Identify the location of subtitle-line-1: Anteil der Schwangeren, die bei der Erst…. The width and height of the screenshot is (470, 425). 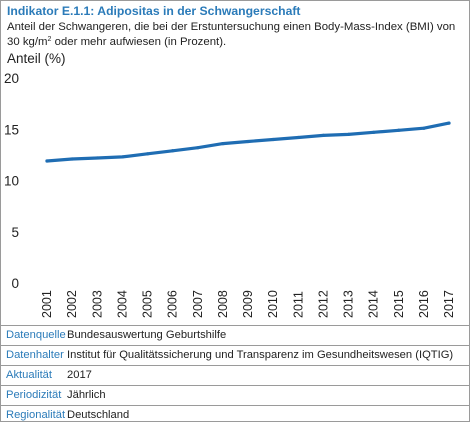
(231, 27).